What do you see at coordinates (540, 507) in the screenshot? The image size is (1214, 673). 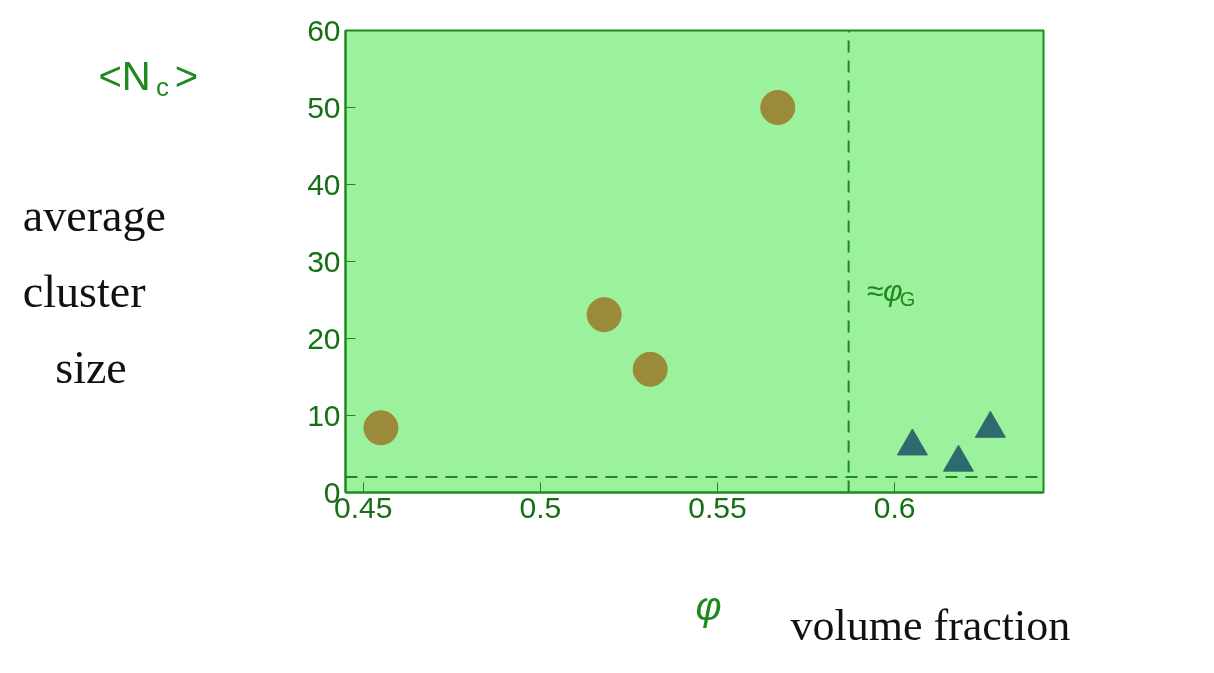 I see `x-tick-label: 0.5` at bounding box center [540, 507].